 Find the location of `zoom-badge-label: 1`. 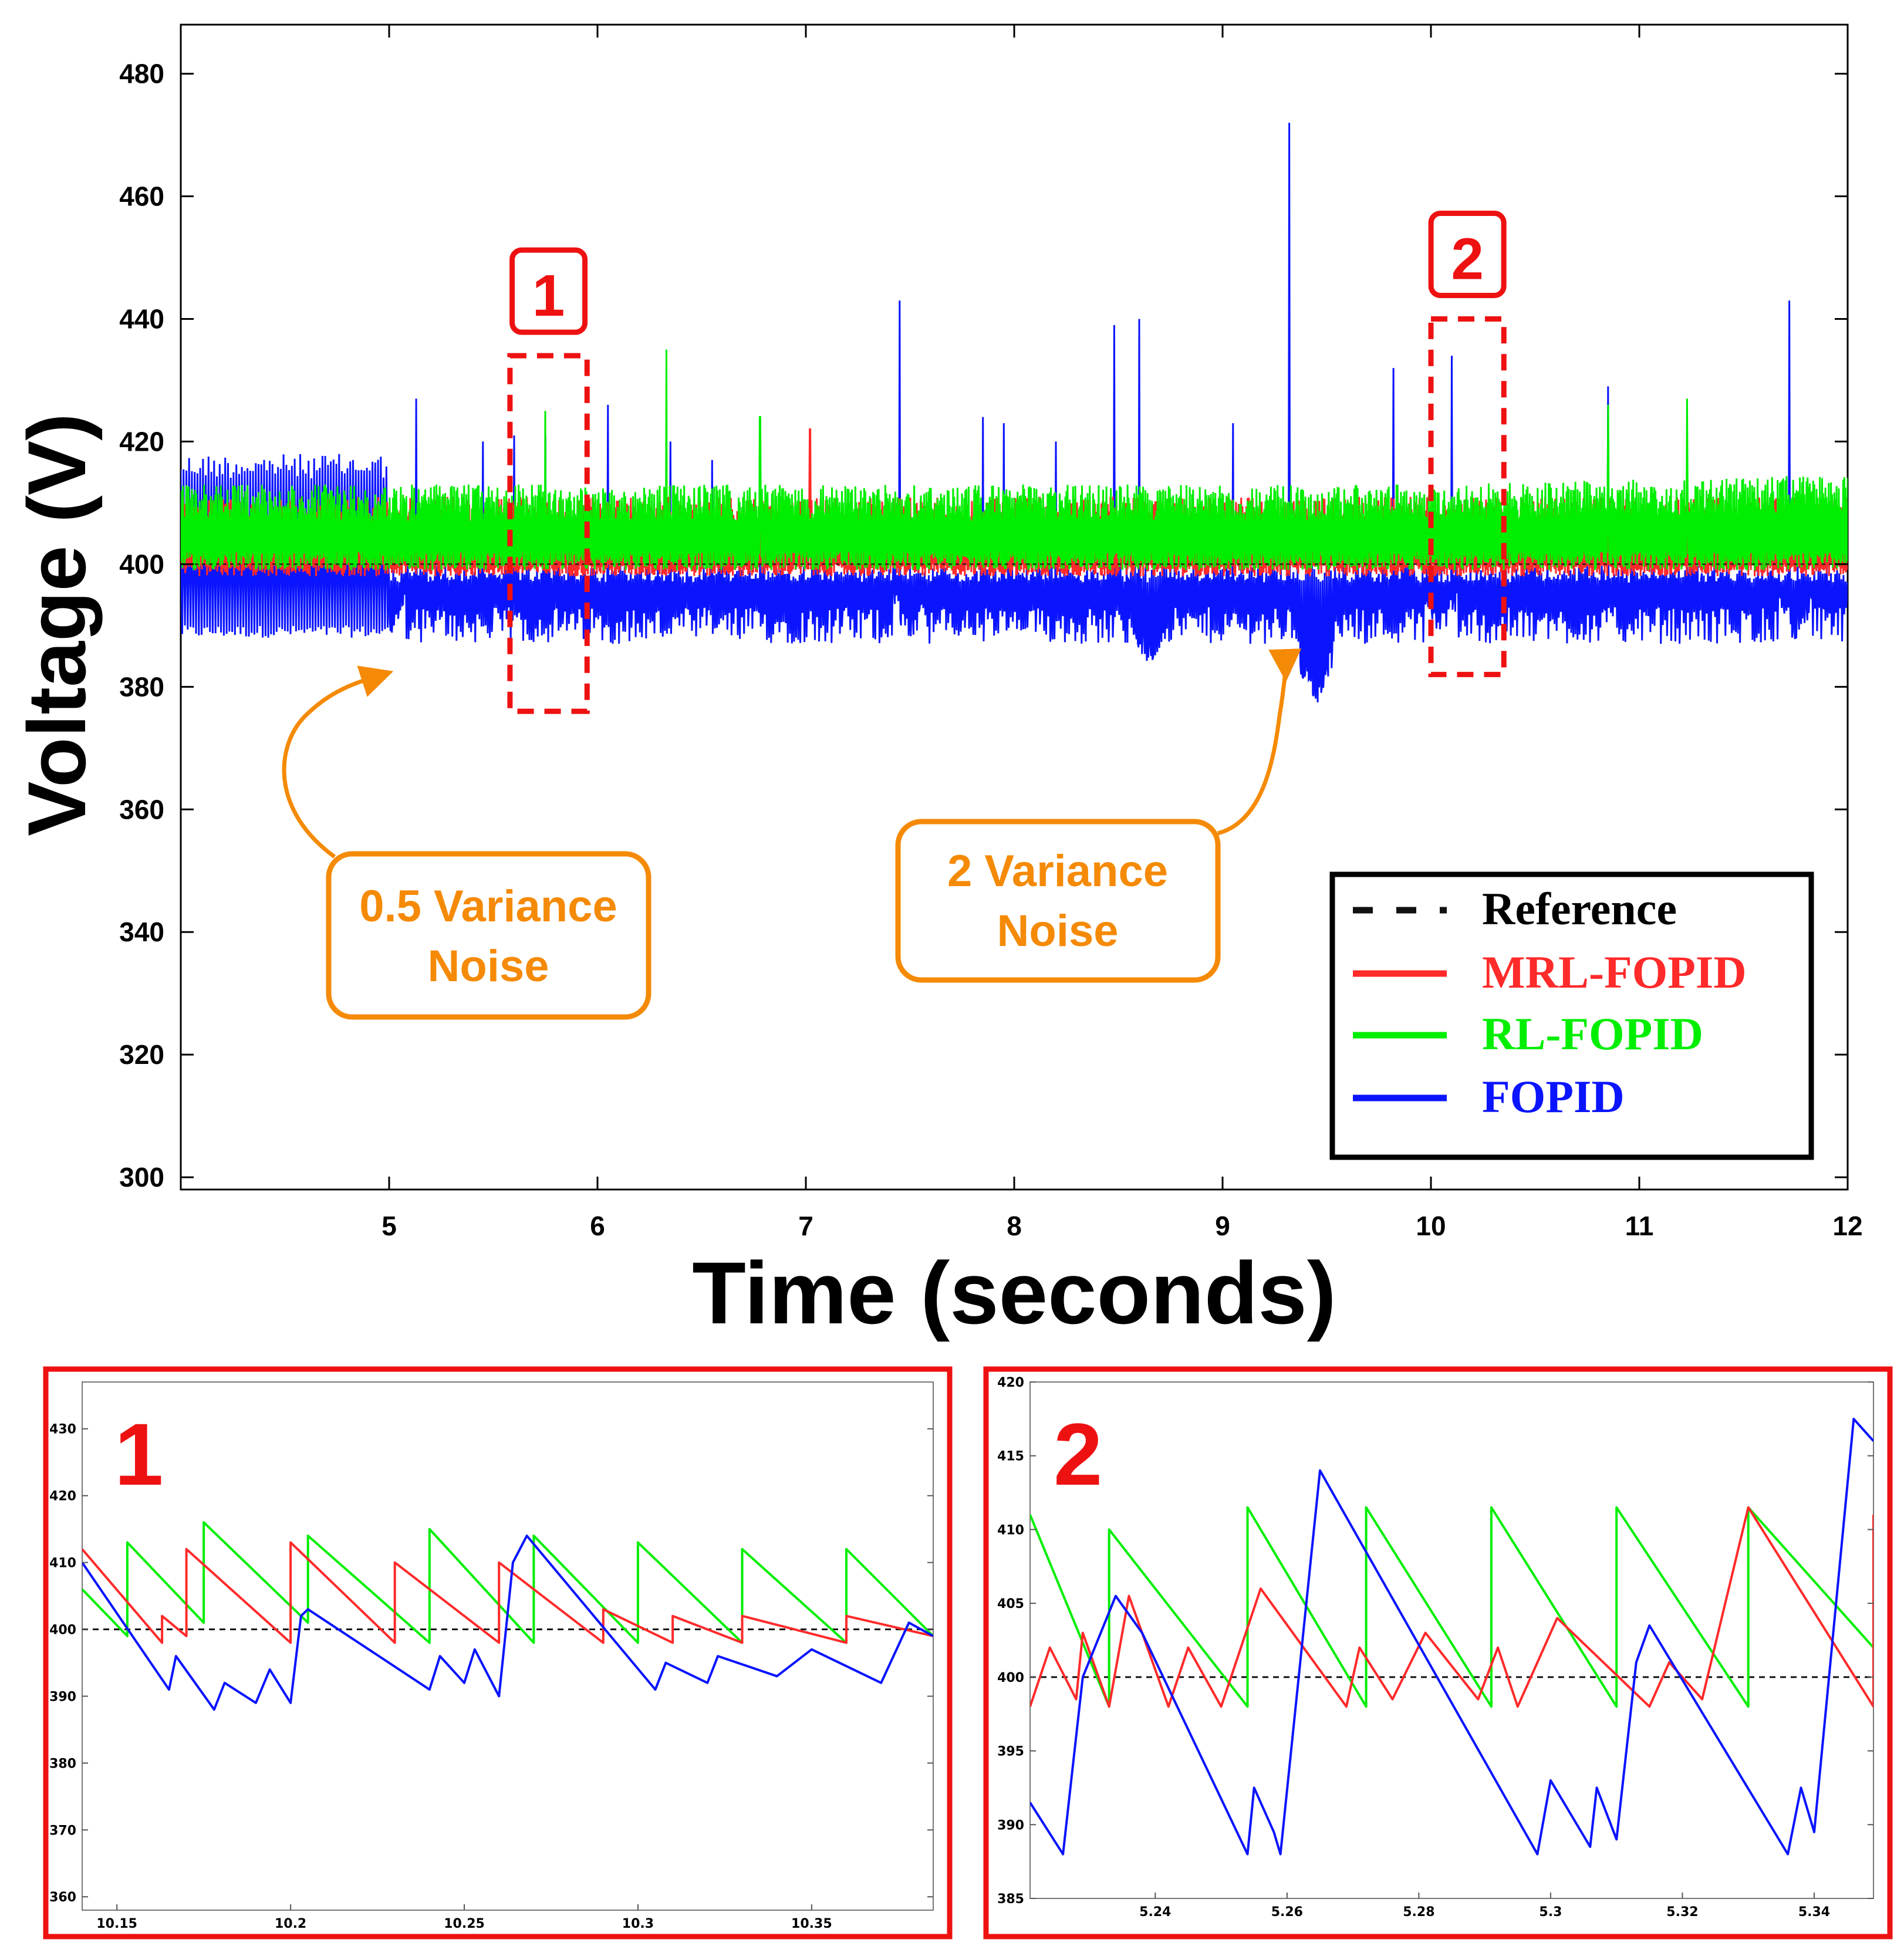

zoom-badge-label: 1 is located at coordinates (548, 296).